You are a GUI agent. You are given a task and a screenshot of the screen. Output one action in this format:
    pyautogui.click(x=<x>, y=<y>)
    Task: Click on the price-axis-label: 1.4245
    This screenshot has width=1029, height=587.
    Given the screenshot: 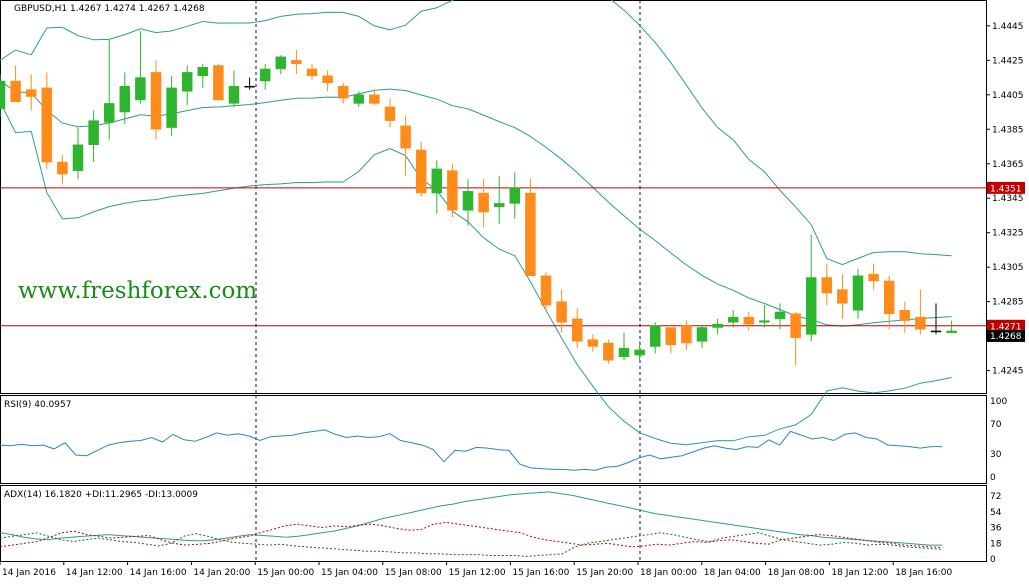 What is the action you would take?
    pyautogui.click(x=1008, y=372)
    